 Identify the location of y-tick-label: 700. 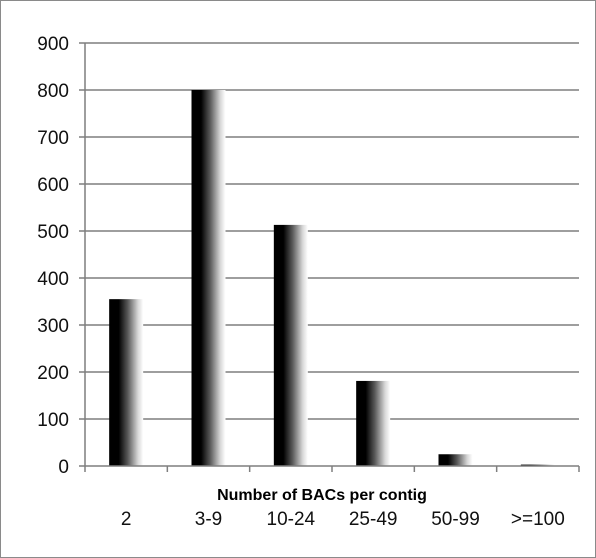
(53, 138).